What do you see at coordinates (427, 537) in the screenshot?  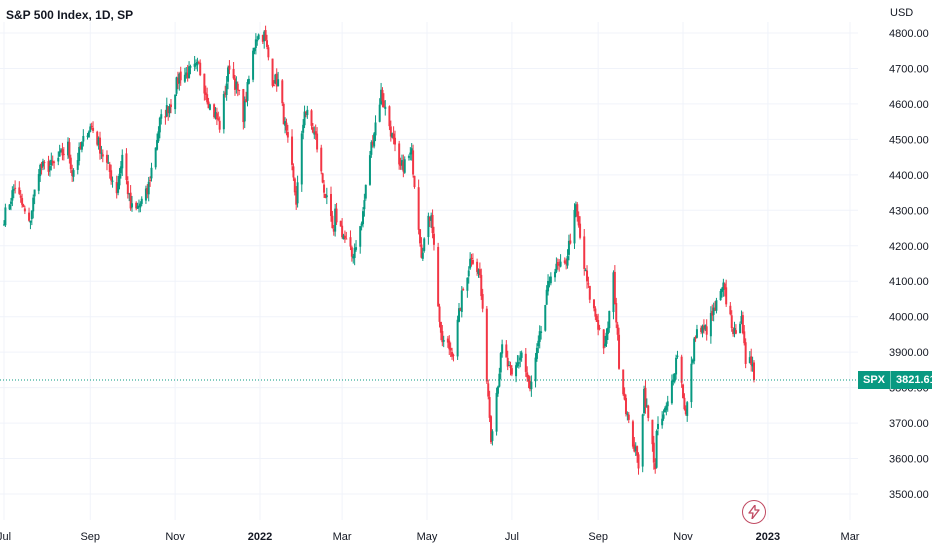 I see `x-tick-label: May` at bounding box center [427, 537].